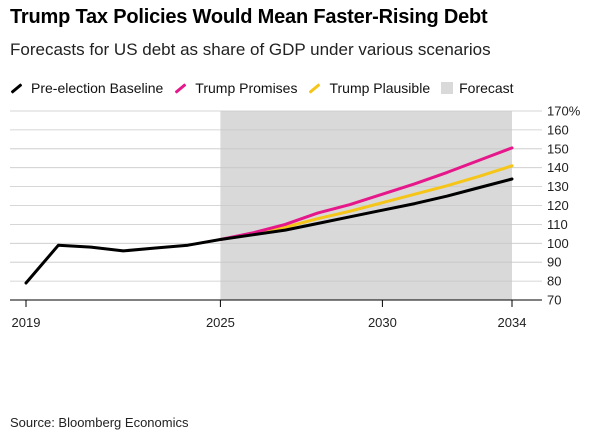  Describe the element at coordinates (382, 322) in the screenshot. I see `x-tick-label: 2030` at that location.